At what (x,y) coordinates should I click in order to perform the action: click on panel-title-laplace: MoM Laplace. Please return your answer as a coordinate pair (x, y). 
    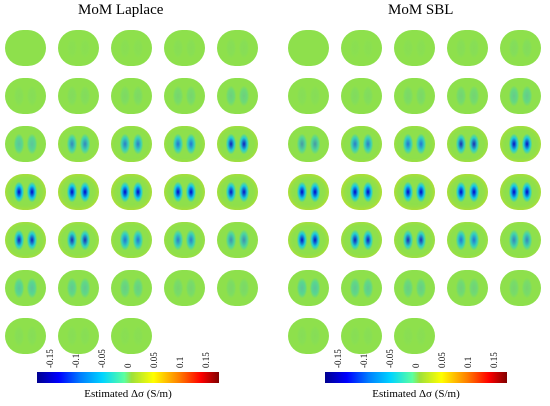
    Looking at the image, I should click on (121, 10).